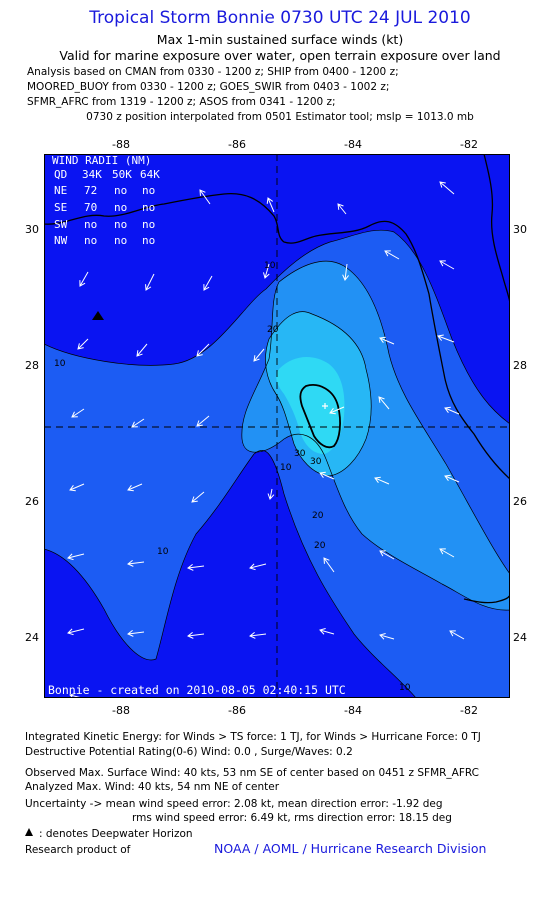  What do you see at coordinates (92, 174) in the screenshot?
I see `wind-radii-header: 34K` at bounding box center [92, 174].